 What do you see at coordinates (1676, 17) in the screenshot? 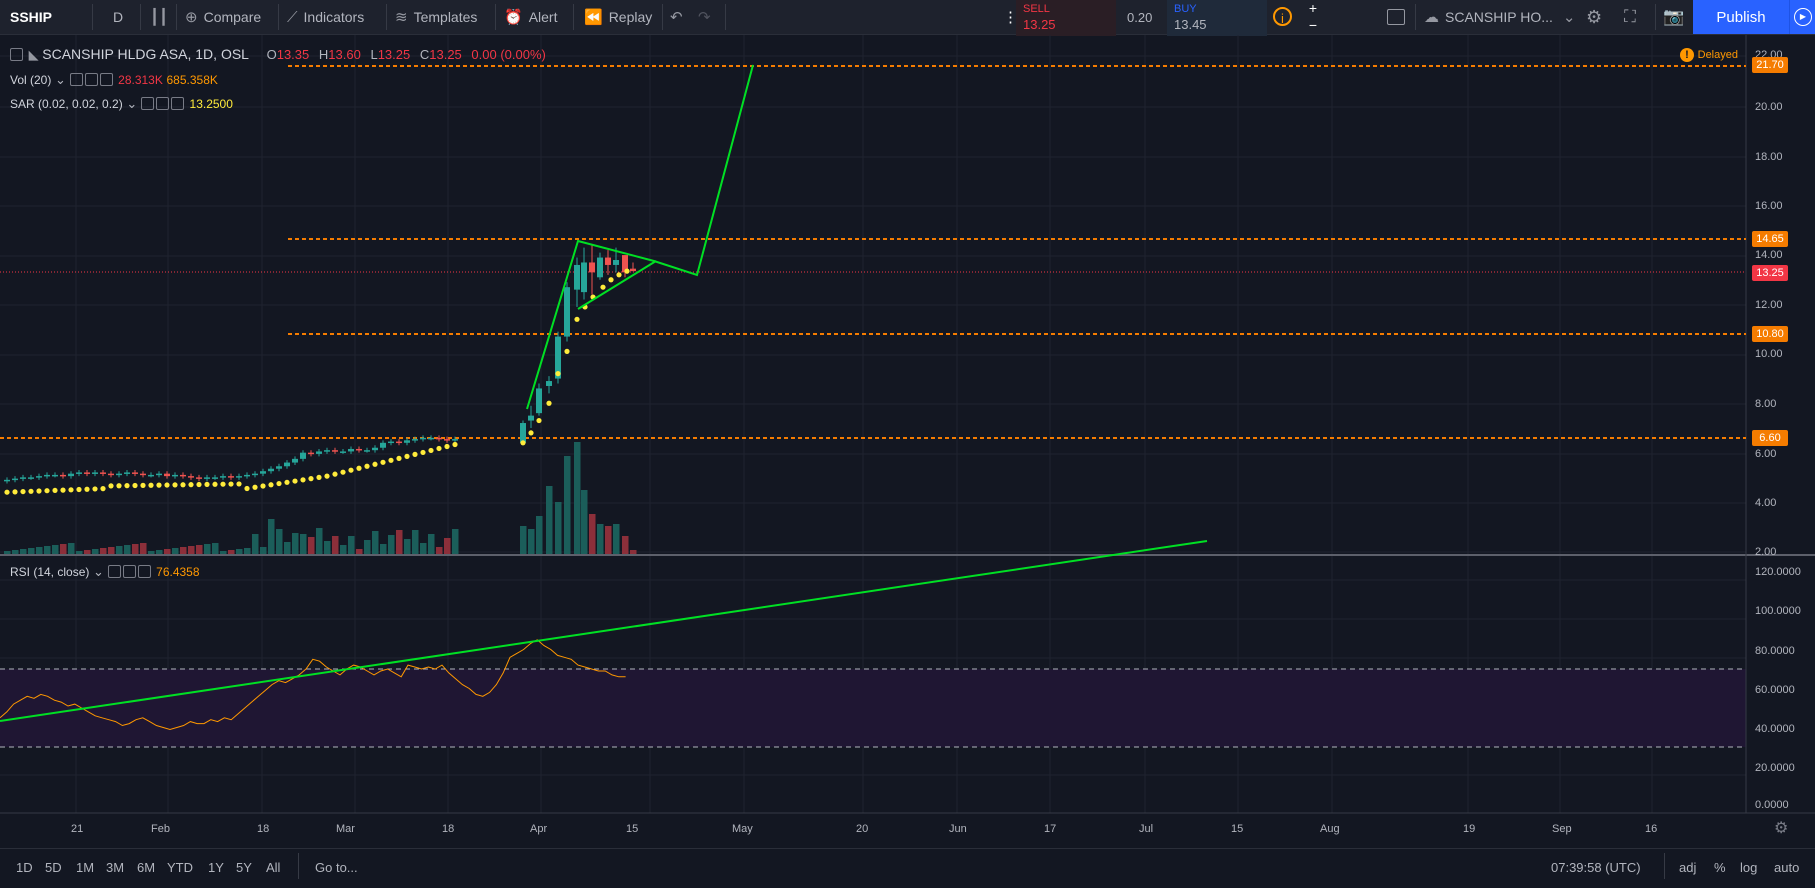
I see `snapshot-button: 📷` at bounding box center [1676, 17].